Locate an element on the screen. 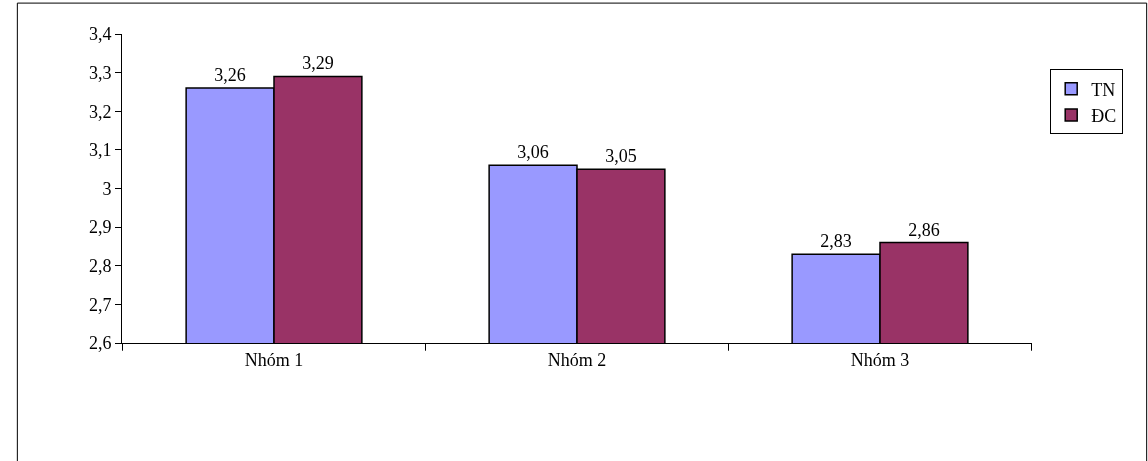 The image size is (1148, 461). y-tick-label: 2,6 is located at coordinates (100, 343).